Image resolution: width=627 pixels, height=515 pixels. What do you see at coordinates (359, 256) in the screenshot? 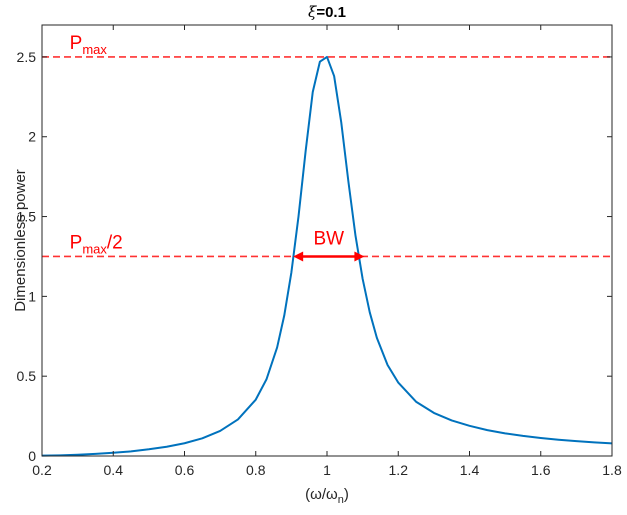
I see `bandwidth-arrowhead-right` at bounding box center [359, 256].